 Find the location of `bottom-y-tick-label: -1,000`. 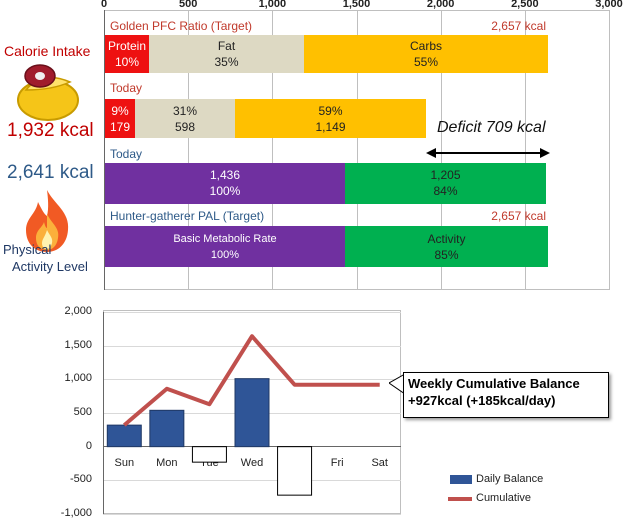

bottom-y-tick-label: -1,000 is located at coordinates (76, 513).